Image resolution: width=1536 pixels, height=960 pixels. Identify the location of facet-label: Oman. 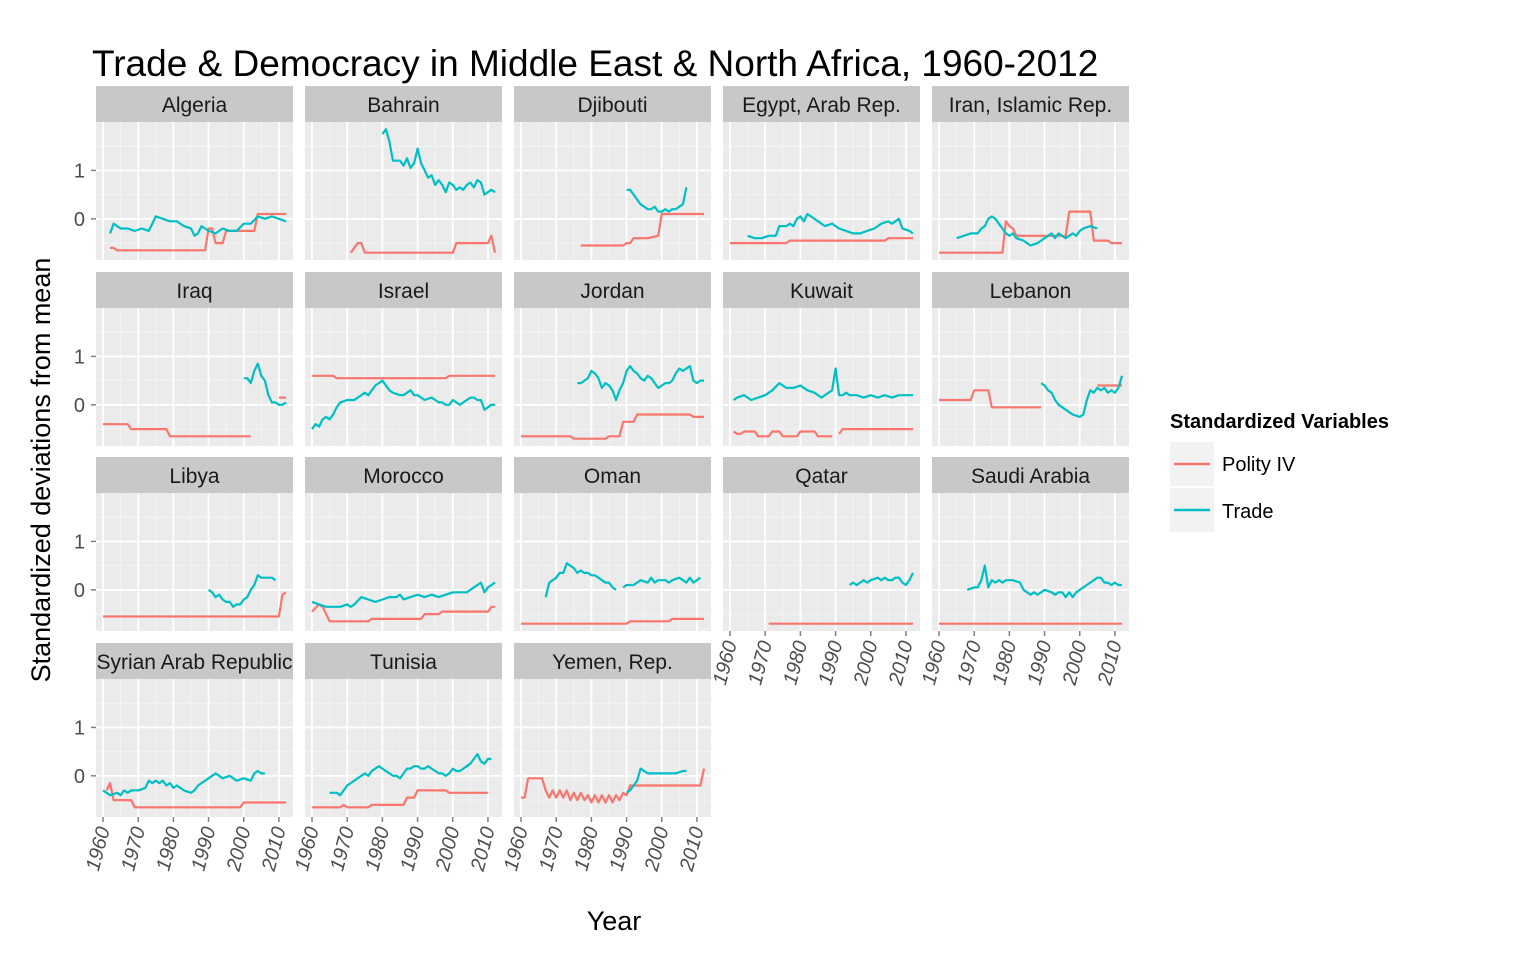
(612, 476).